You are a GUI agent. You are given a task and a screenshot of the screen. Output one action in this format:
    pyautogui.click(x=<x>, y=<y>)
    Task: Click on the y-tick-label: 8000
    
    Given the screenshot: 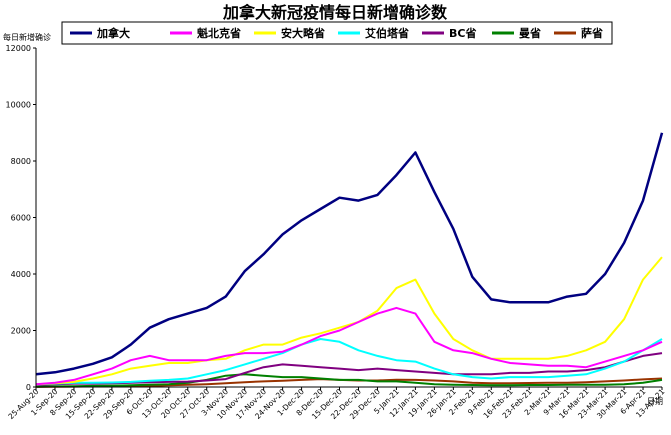 What is the action you would take?
    pyautogui.click(x=21, y=161)
    